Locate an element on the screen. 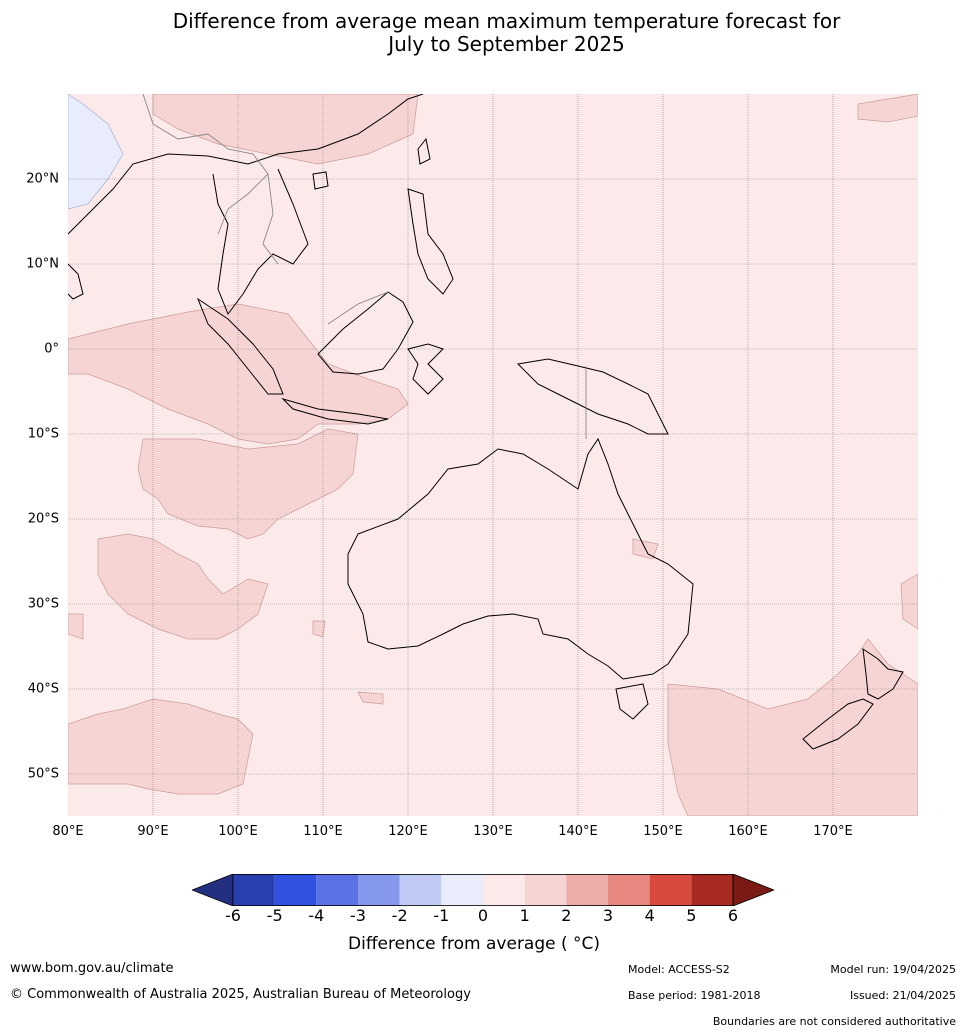  anomaly-neg1-0-region is located at coordinates (96, 152).